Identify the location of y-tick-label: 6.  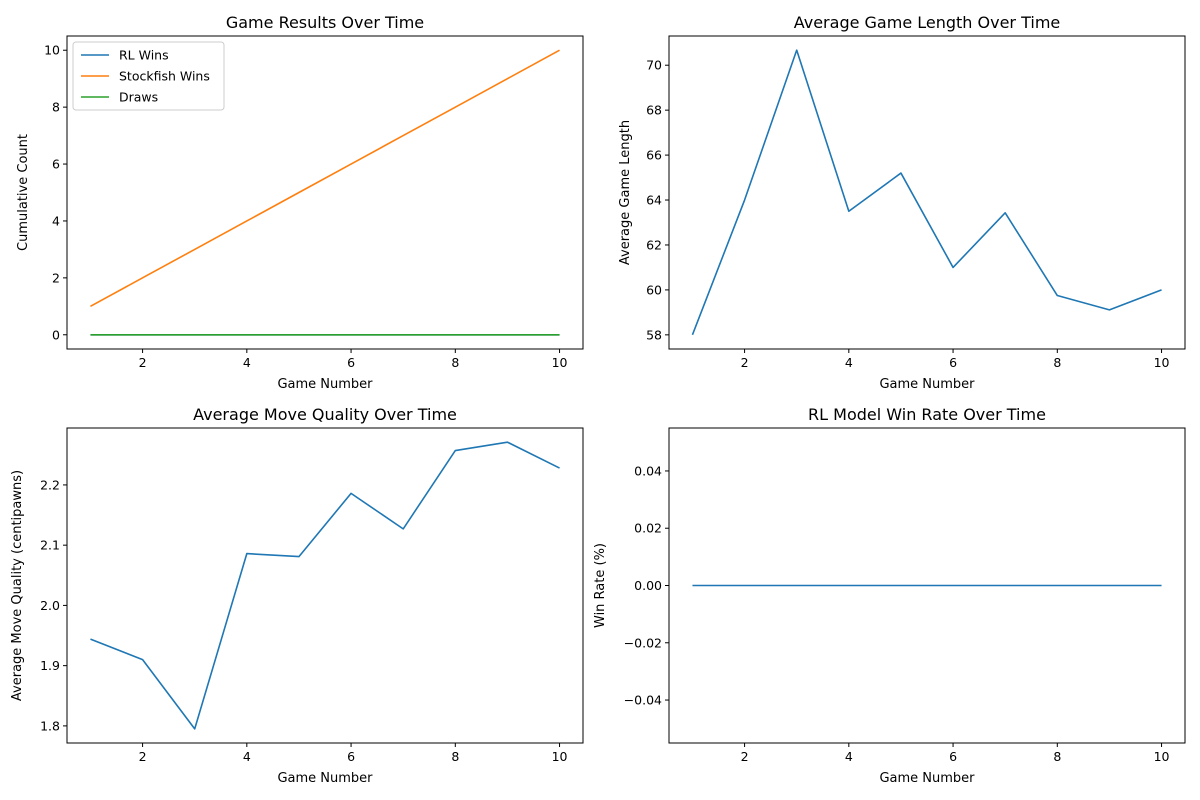
(56, 164).